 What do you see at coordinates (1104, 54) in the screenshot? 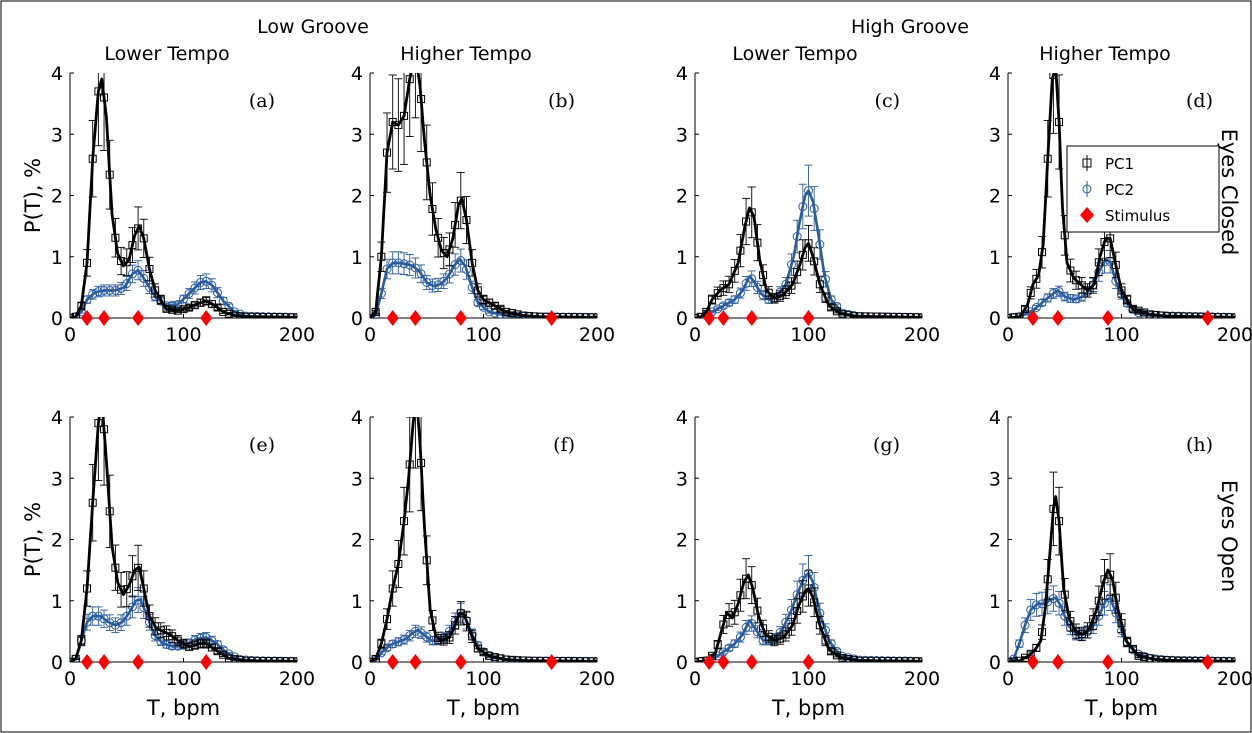
I see `column-label-4: Higher Tempo` at bounding box center [1104, 54].